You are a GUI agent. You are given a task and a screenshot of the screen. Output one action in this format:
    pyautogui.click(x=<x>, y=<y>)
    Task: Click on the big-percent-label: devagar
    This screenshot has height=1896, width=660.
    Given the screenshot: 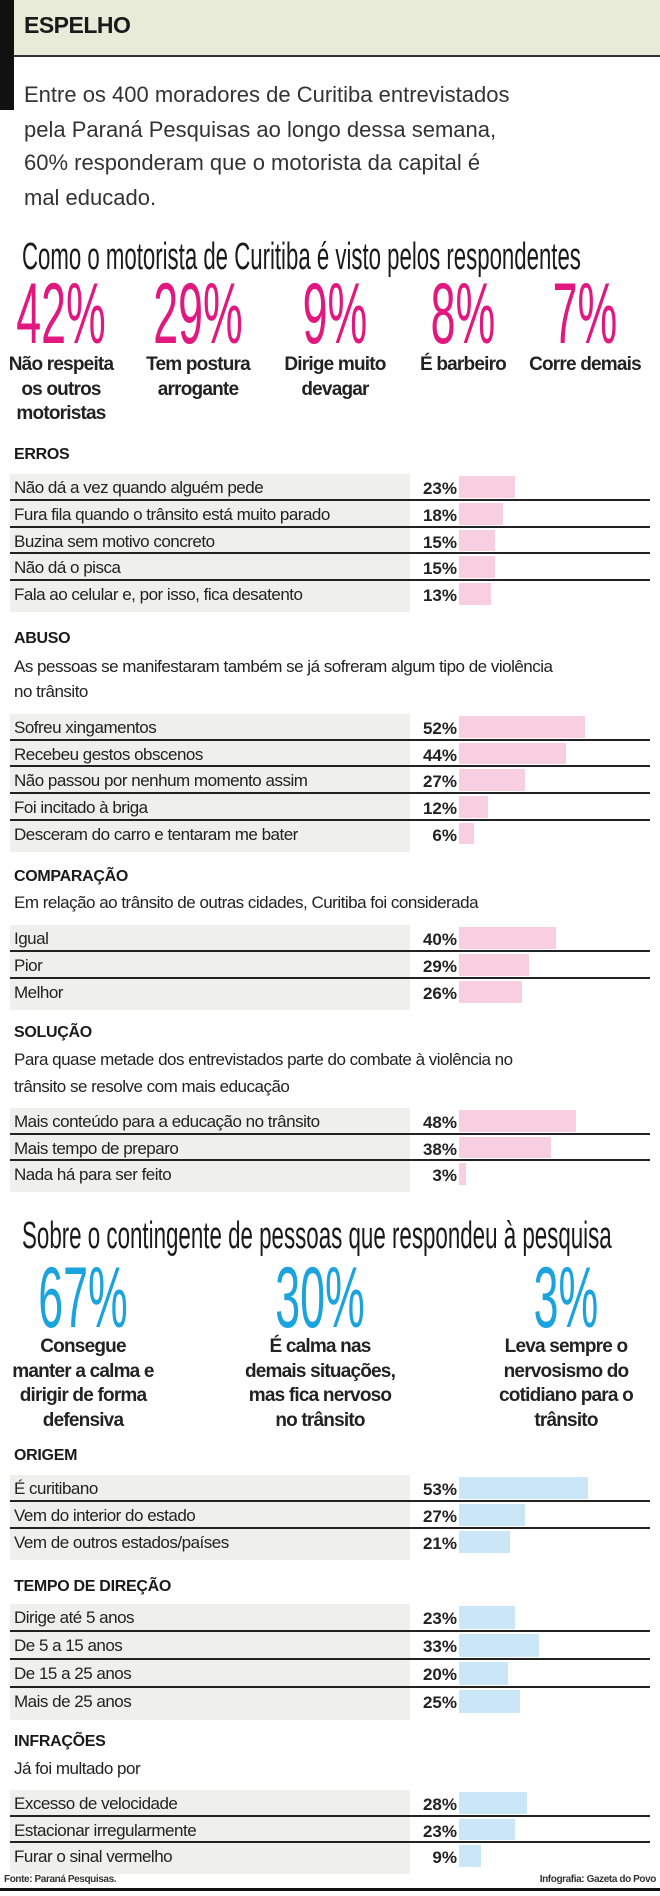 What is the action you would take?
    pyautogui.click(x=335, y=389)
    